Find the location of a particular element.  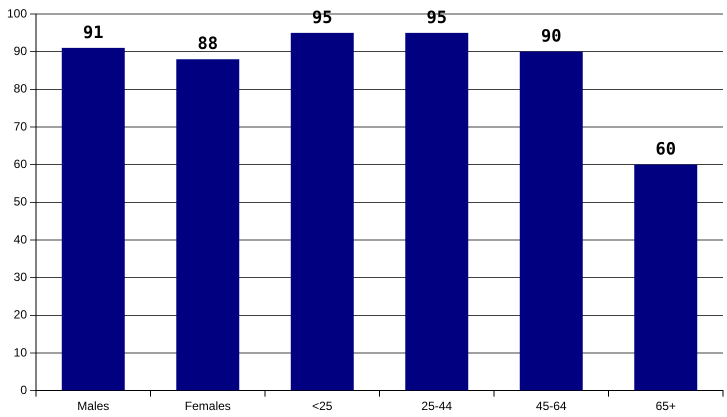

y-tick-label: 20 is located at coordinates (21, 315).